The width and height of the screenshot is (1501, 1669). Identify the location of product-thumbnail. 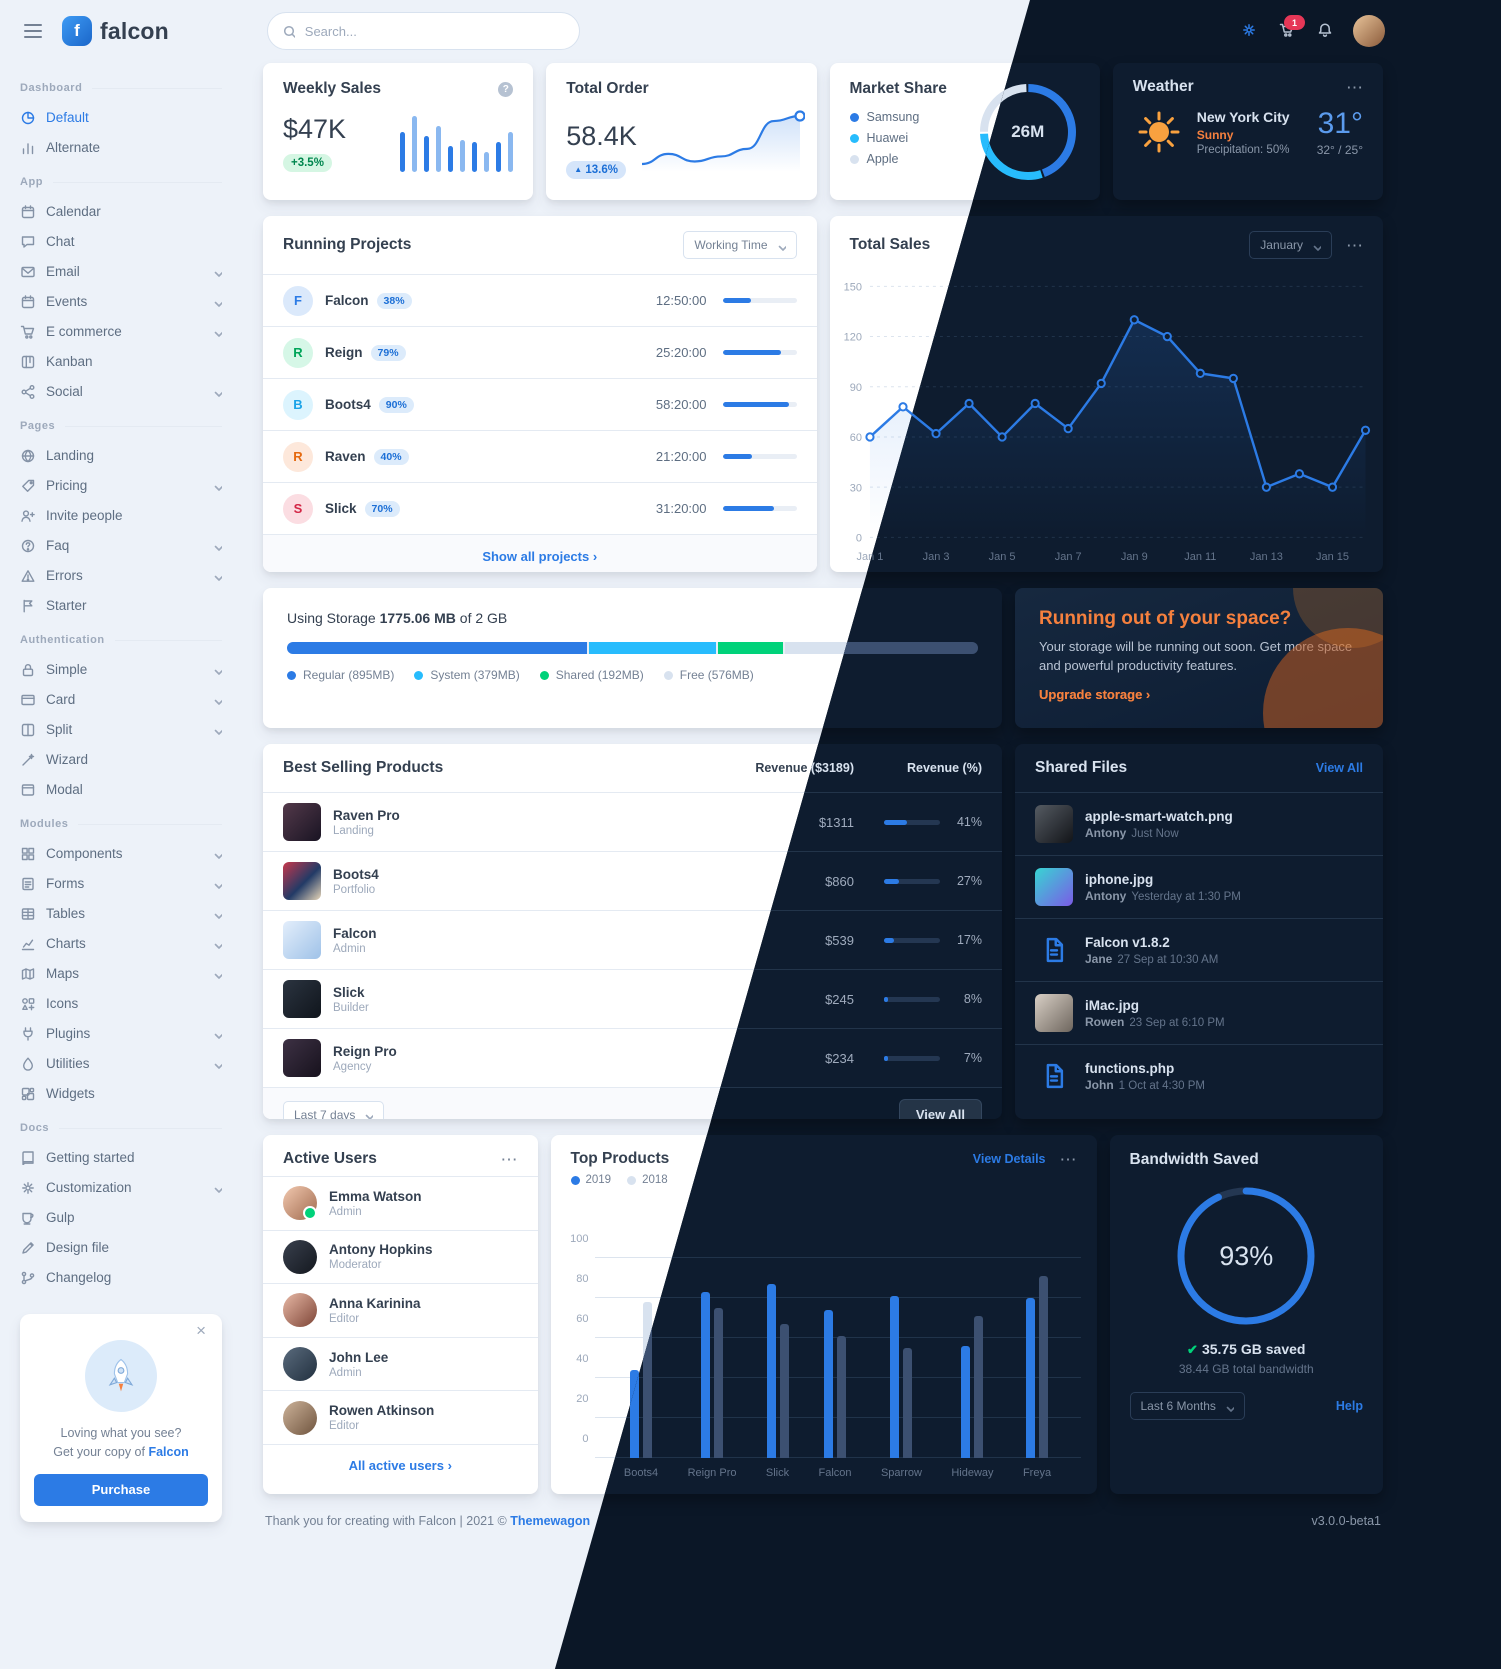
(302, 940).